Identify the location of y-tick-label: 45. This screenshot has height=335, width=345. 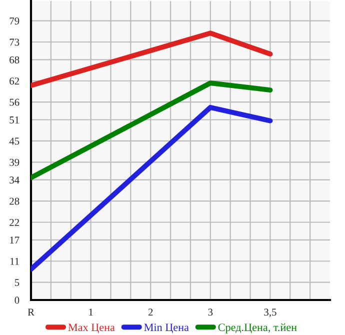
(14, 141).